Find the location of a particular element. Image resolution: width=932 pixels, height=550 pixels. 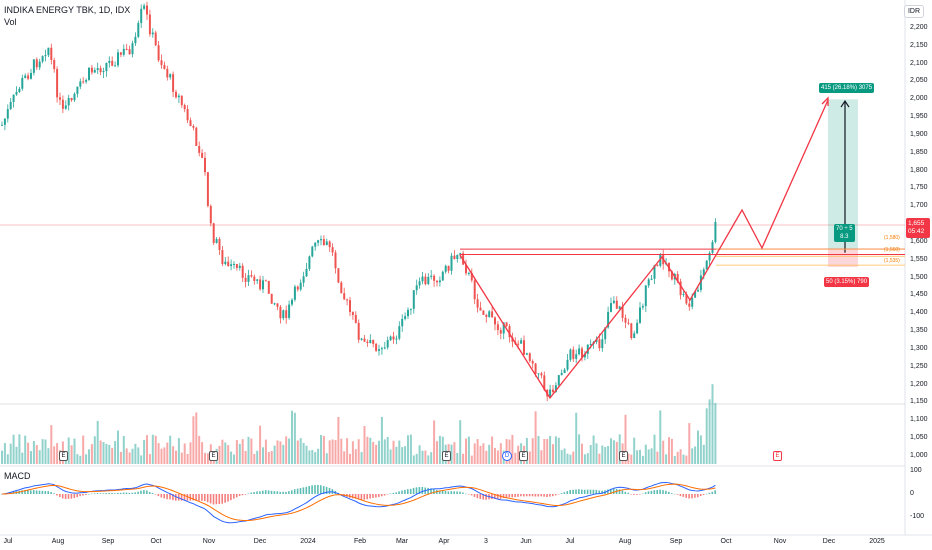

currency-badge: IDR is located at coordinates (913, 11).